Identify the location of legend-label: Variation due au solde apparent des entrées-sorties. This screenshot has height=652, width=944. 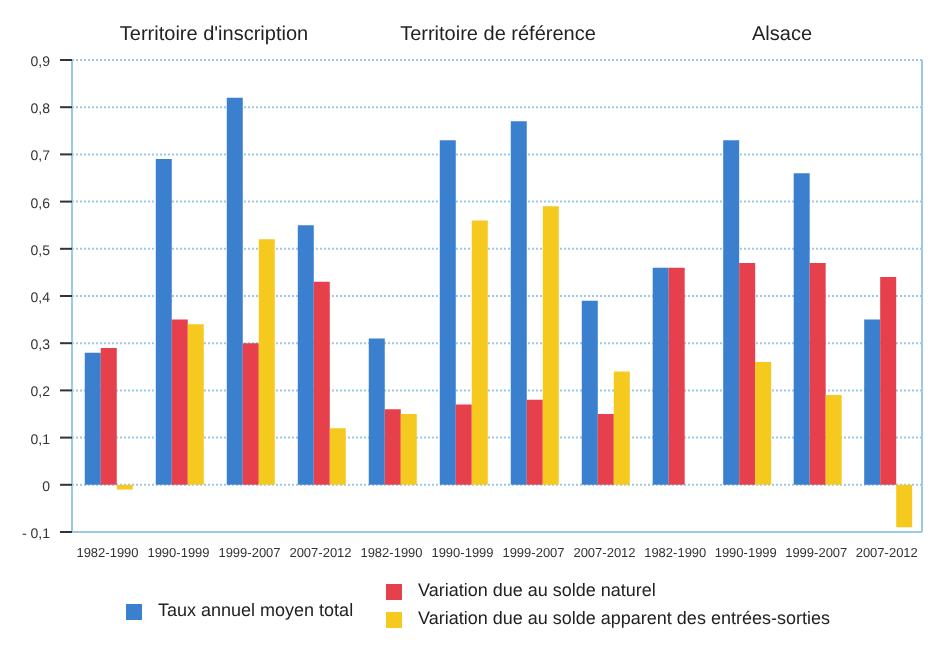
(623, 618).